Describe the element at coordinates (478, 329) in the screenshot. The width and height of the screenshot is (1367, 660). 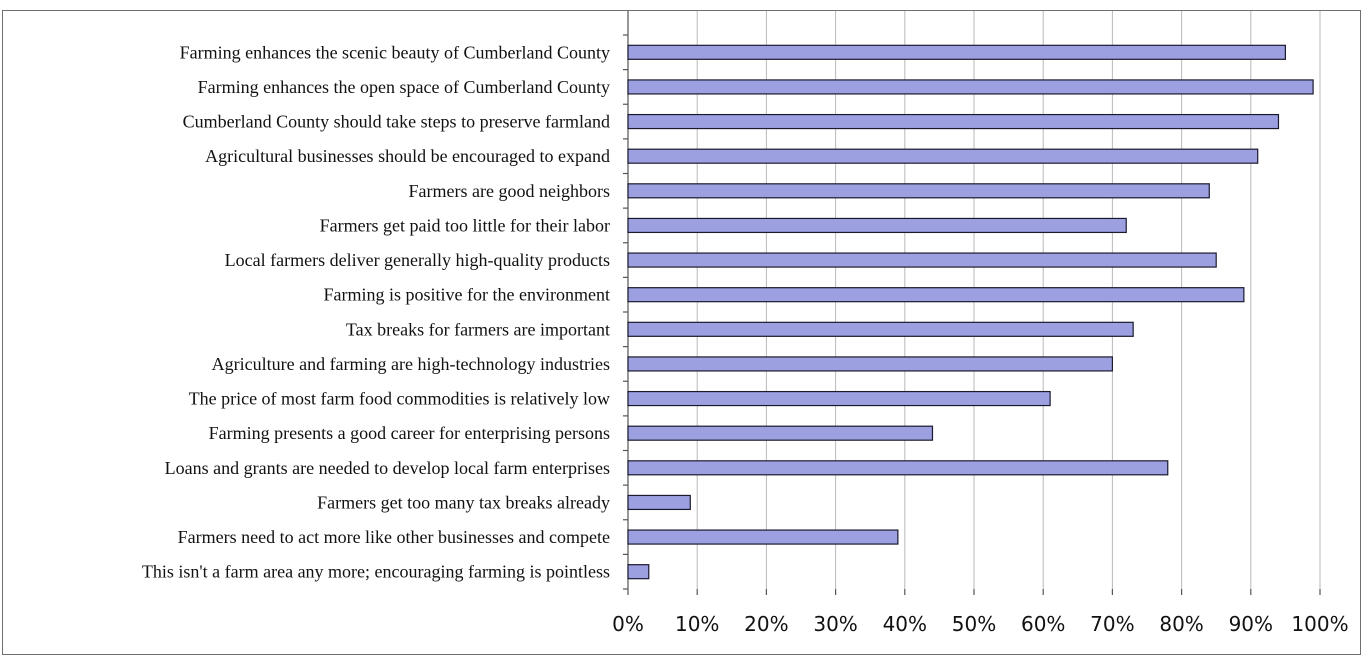
I see `category-label: Tax breaks for farmers are important` at that location.